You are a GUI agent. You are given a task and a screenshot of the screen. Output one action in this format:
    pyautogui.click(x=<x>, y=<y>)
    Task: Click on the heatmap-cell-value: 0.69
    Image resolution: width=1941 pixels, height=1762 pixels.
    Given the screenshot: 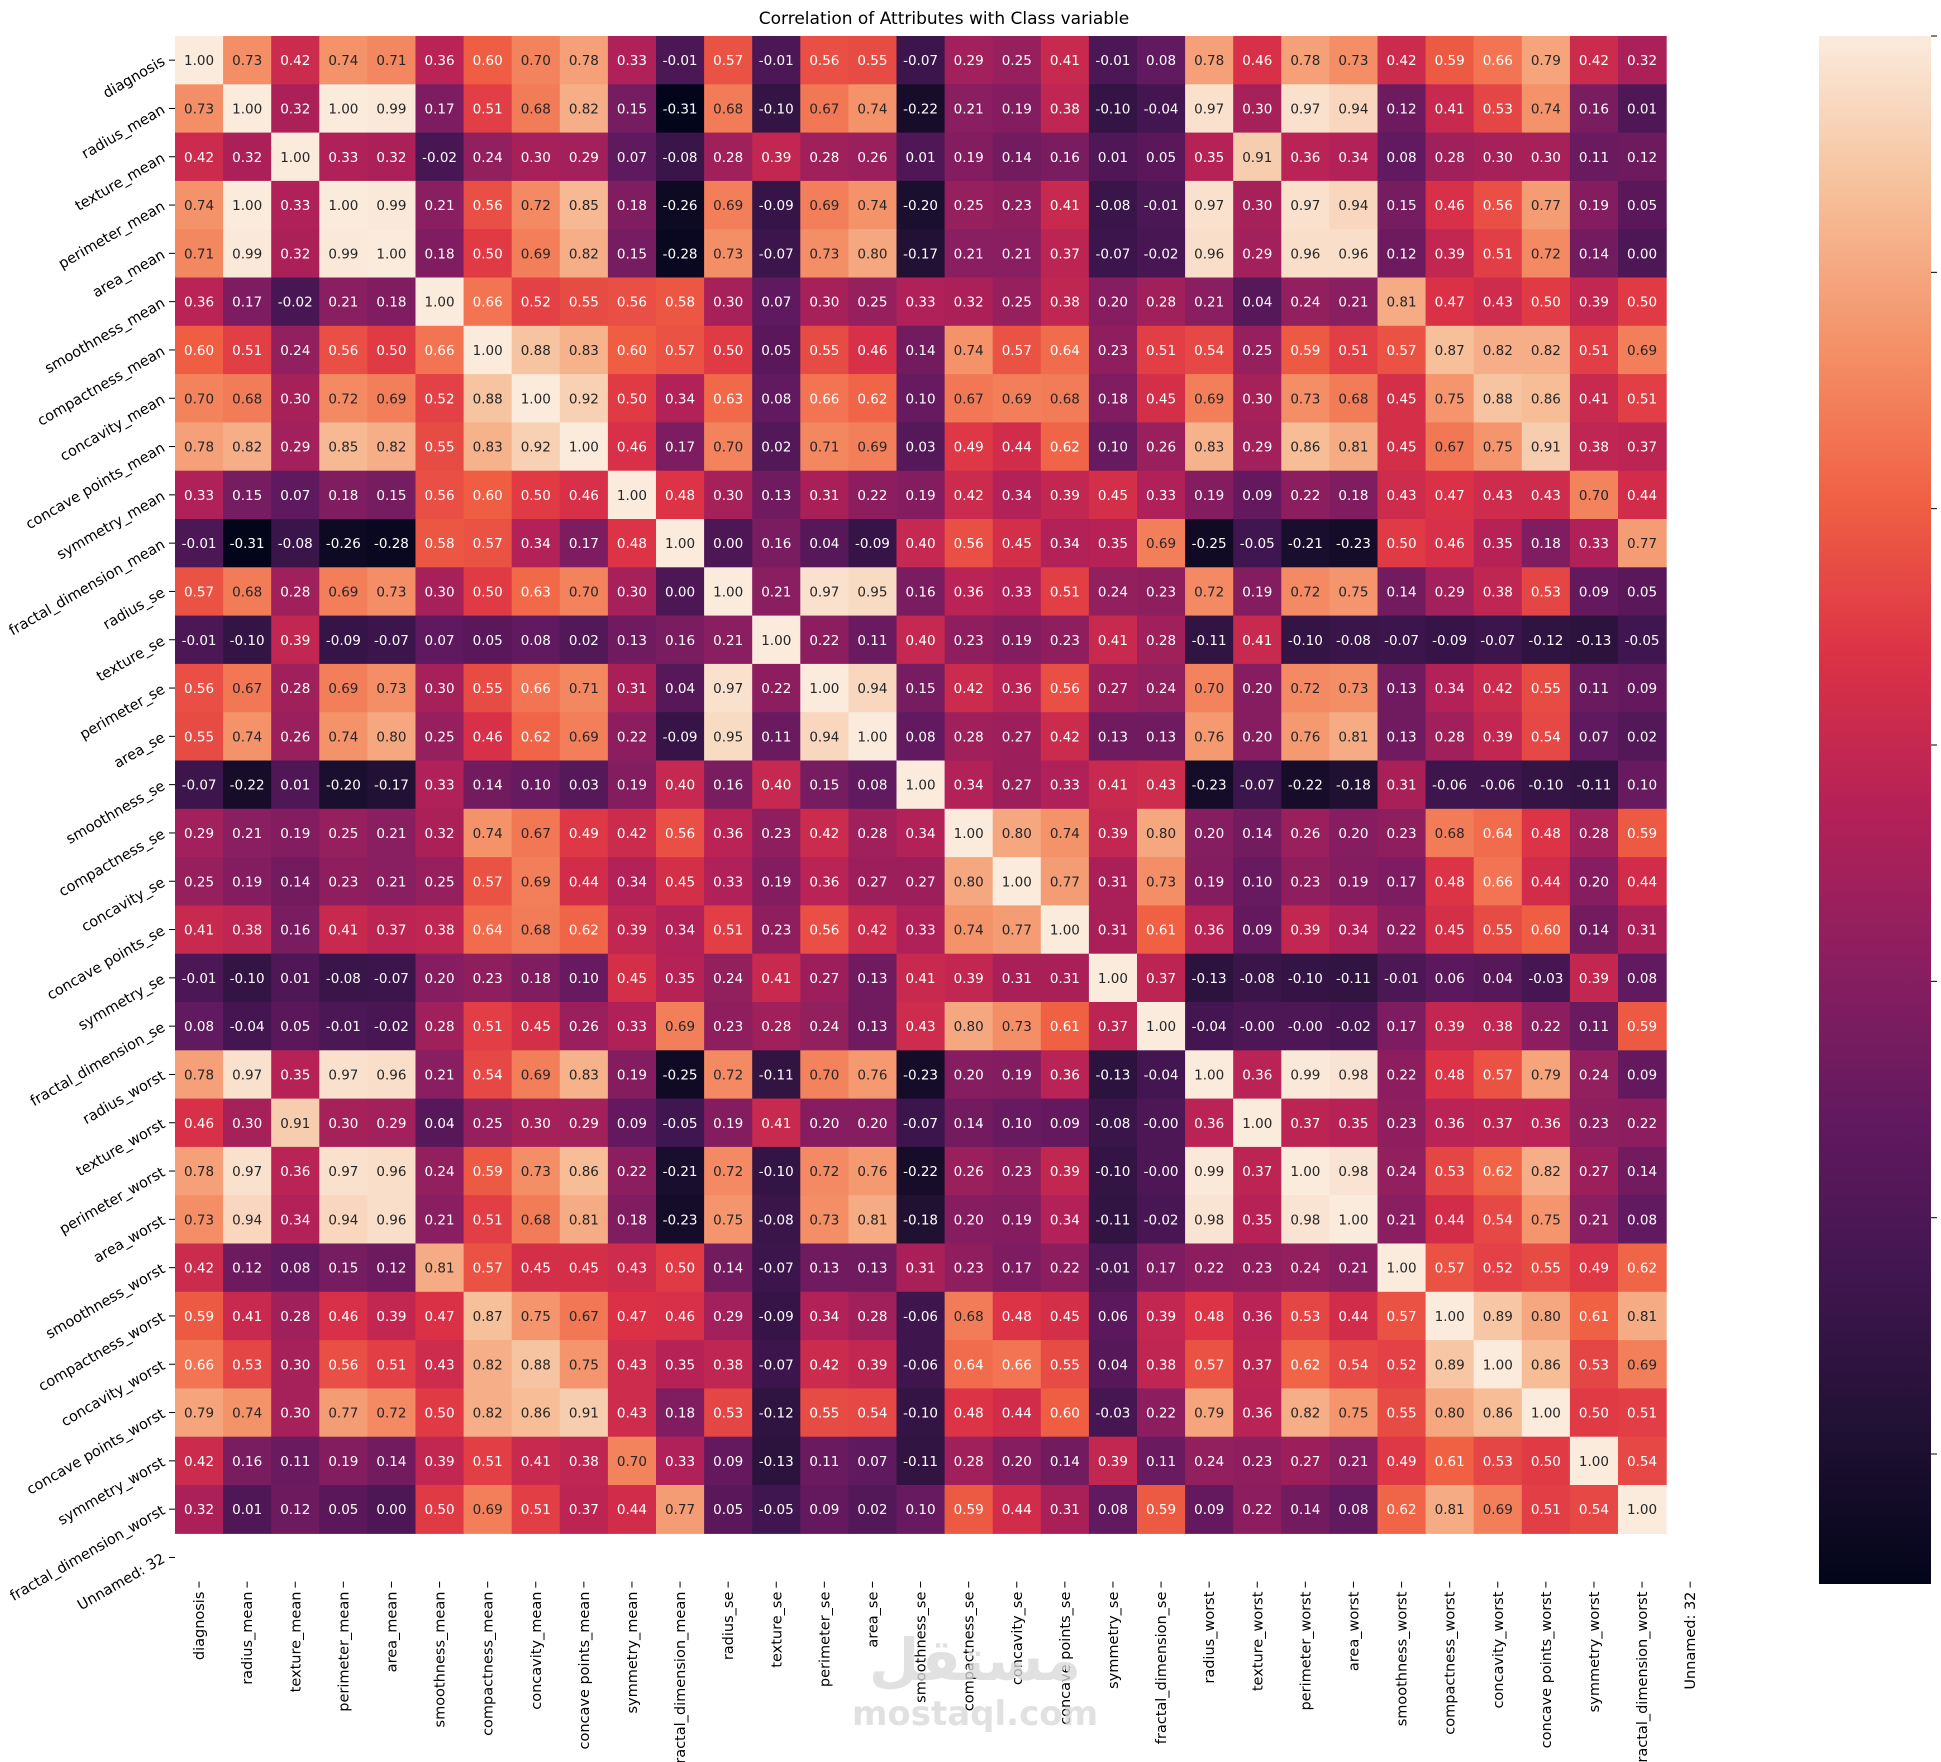 What is the action you would take?
    pyautogui.click(x=584, y=737)
    